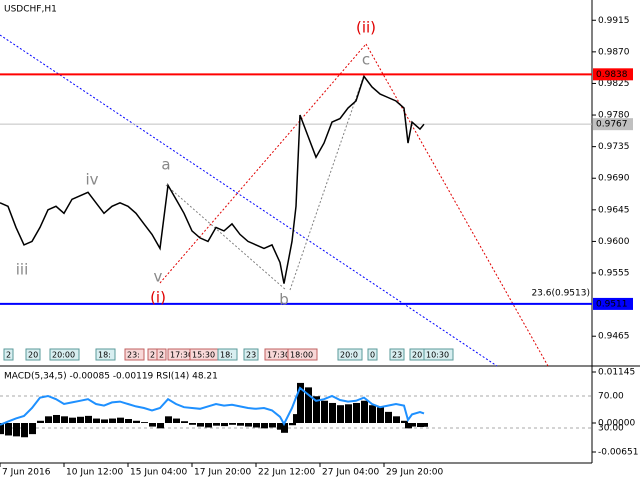 This screenshot has width=640, height=480. What do you see at coordinates (251, 355) in the screenshot?
I see `time-tag: 23` at bounding box center [251, 355].